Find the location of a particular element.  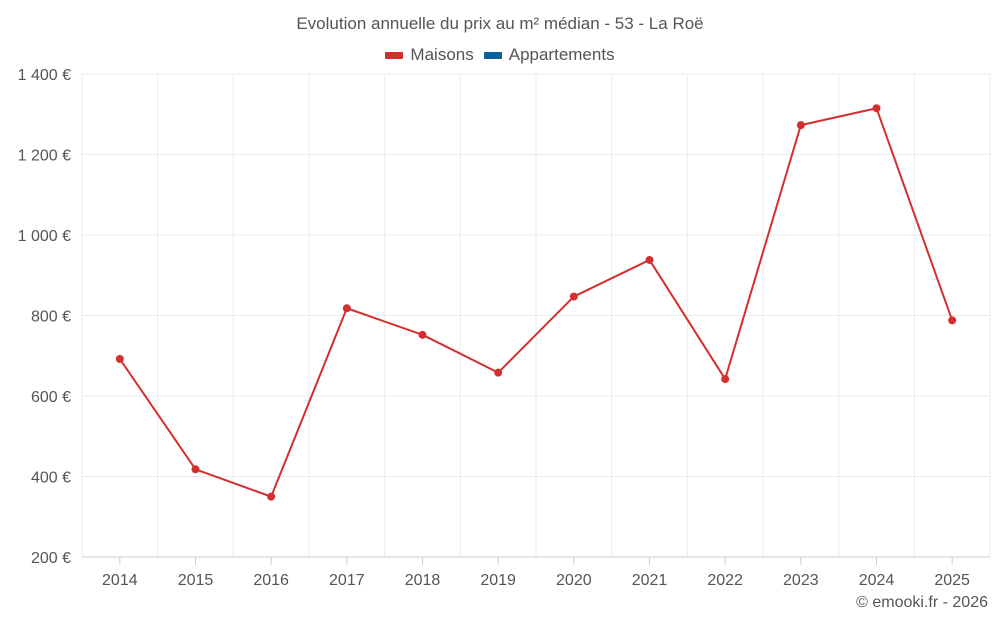

y-tick-label: 1 000 € is located at coordinates (44, 236).